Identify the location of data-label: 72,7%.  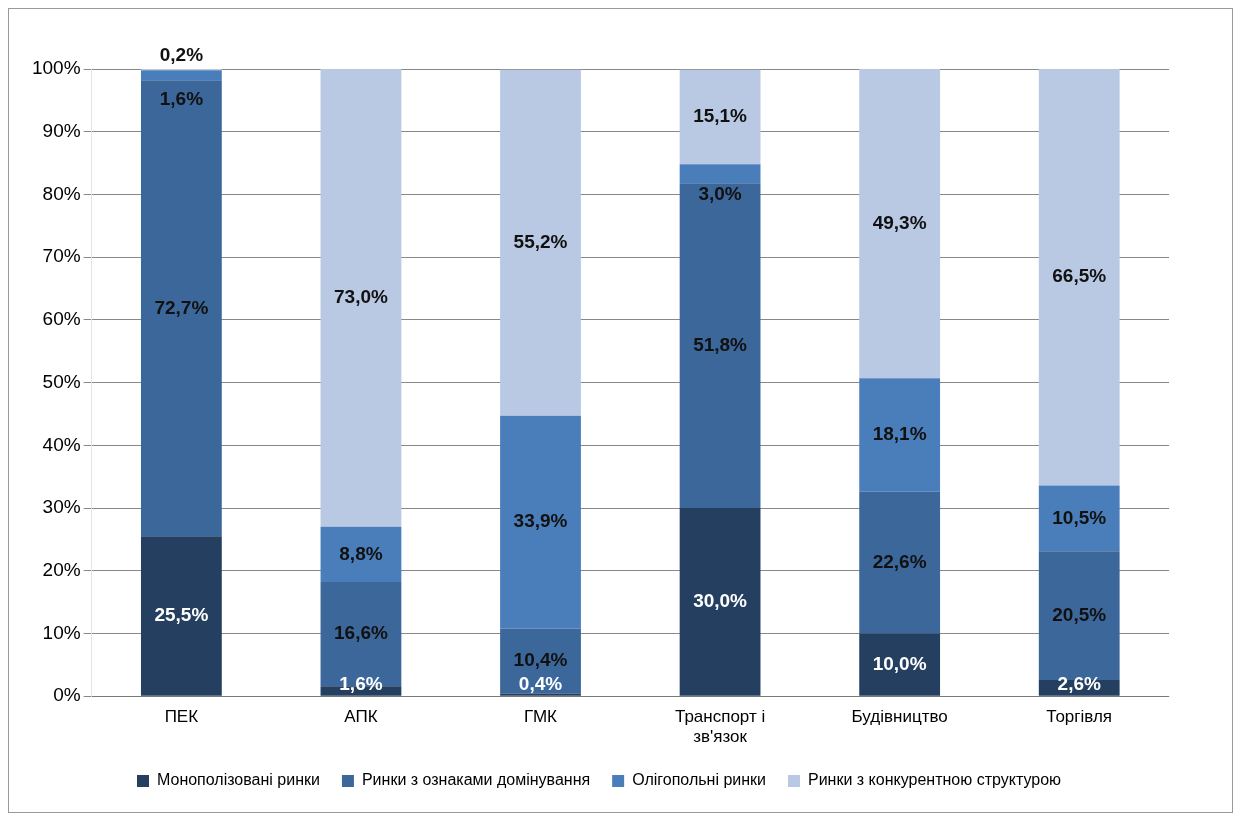
(181, 307).